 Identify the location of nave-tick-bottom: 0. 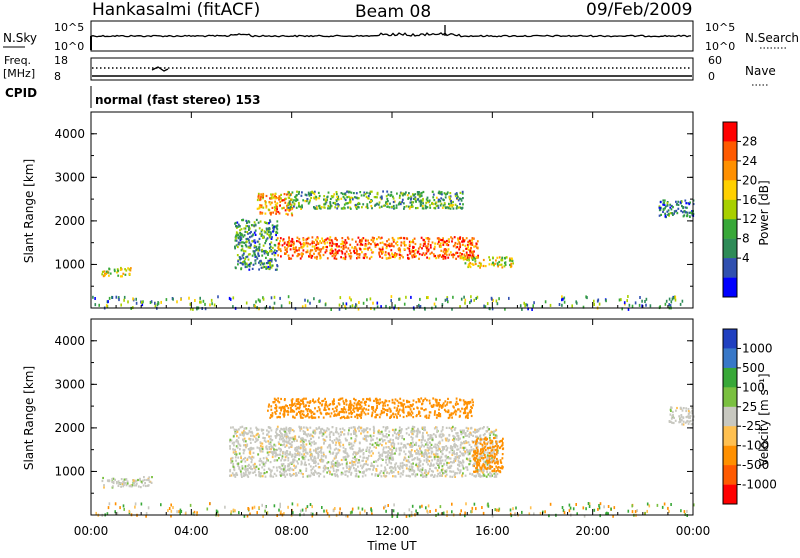
(711, 76).